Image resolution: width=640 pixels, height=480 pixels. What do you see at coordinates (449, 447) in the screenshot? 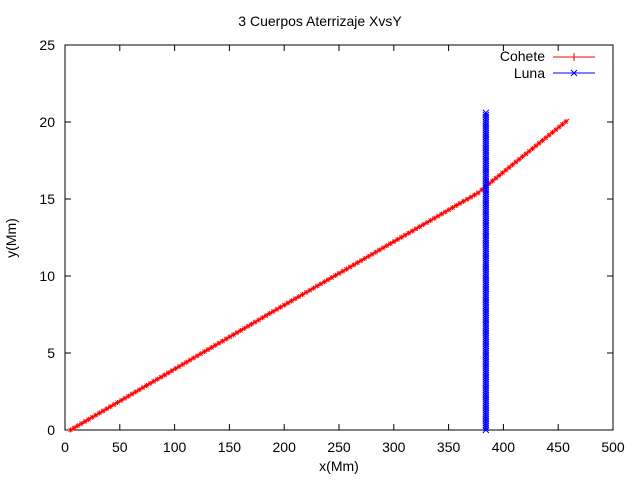
I see `x-tick-label: 350` at bounding box center [449, 447].